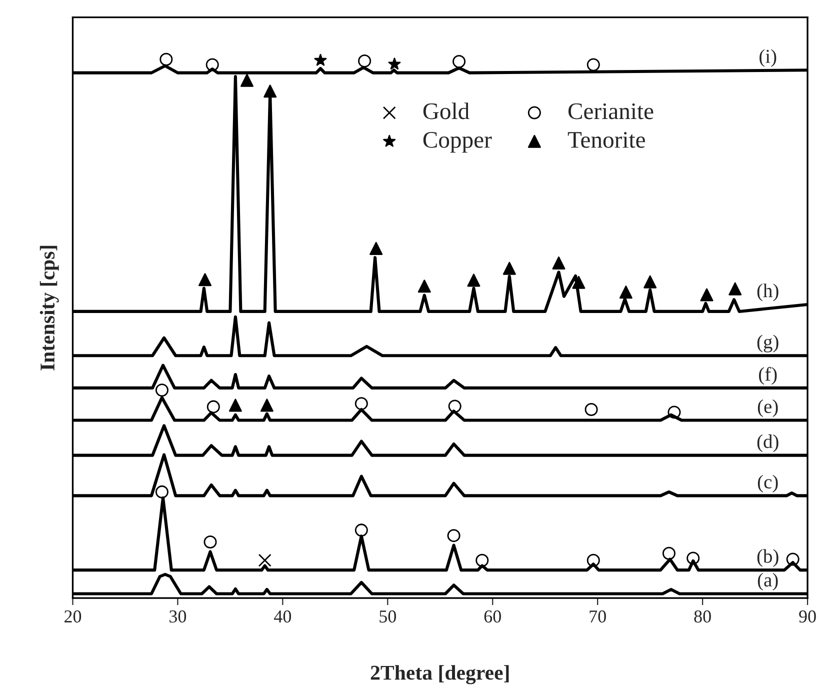 This screenshot has width=821, height=693. What do you see at coordinates (446, 111) in the screenshot?
I see `legend-label: Gold` at bounding box center [446, 111].